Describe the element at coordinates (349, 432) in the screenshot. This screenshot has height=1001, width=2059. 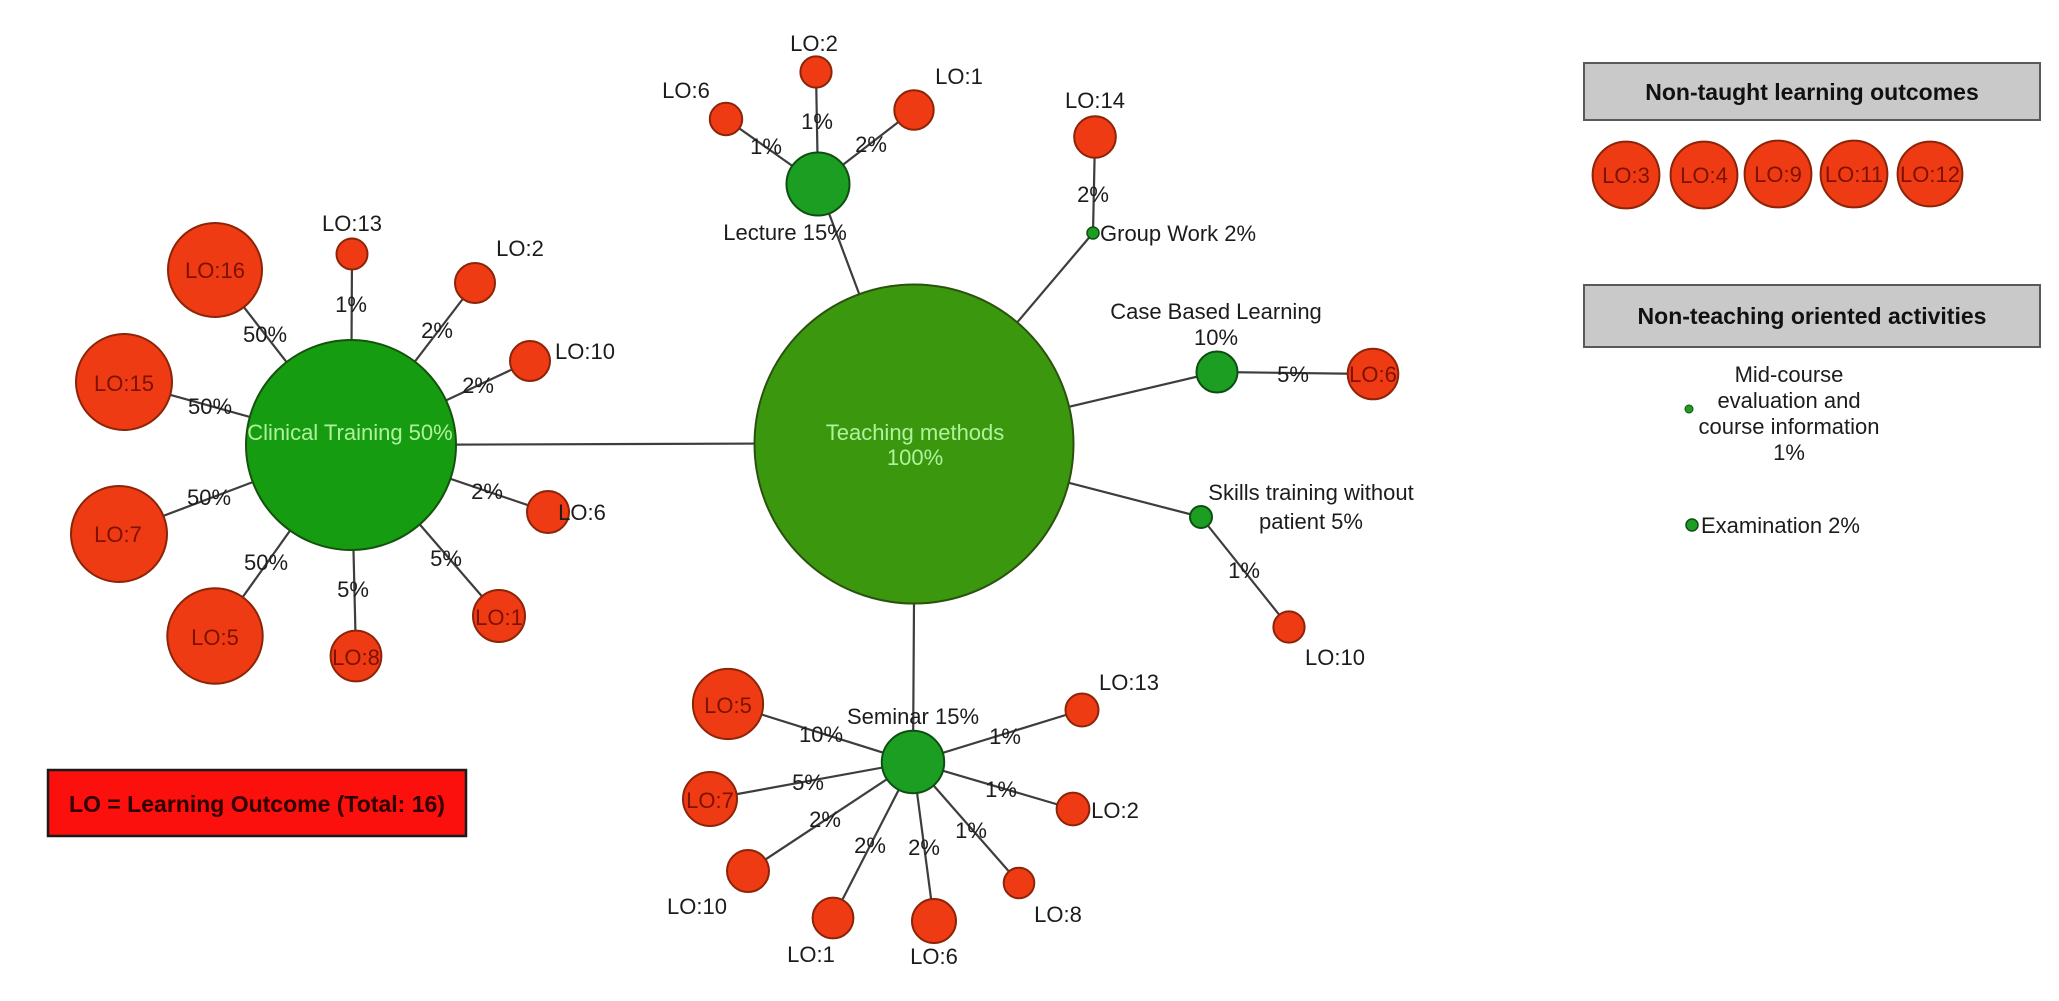
I see `svg-text: Clinical Training 50%` at that location.